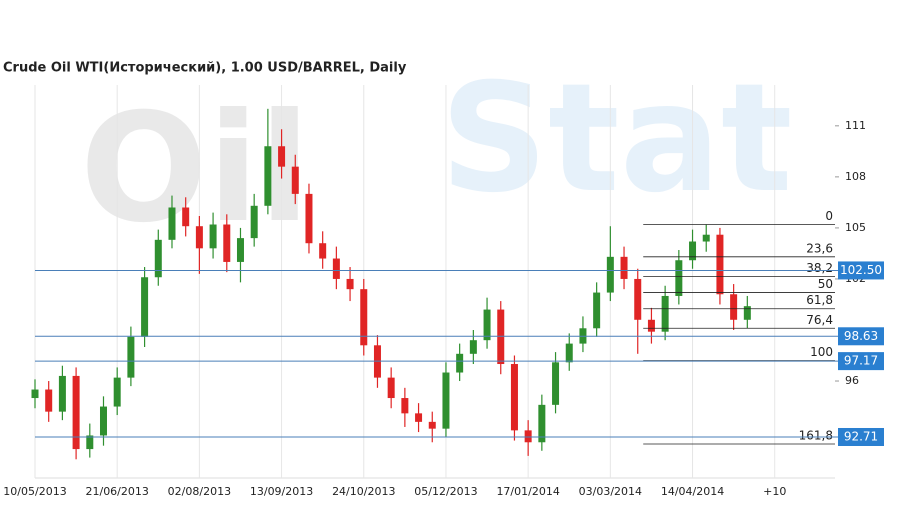 Image resolution: width=909 pixels, height=509 pixels. I want to click on fib-label: 23,6, so click(819, 248).